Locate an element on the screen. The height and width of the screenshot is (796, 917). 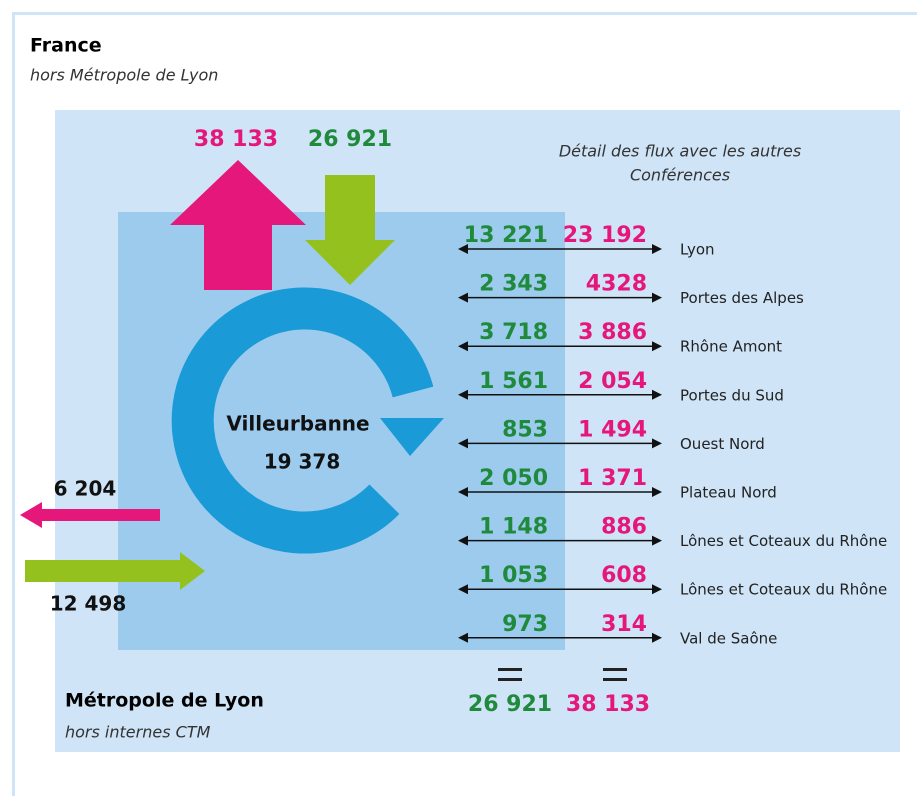
top-in-value: 26 921 is located at coordinates (350, 139).